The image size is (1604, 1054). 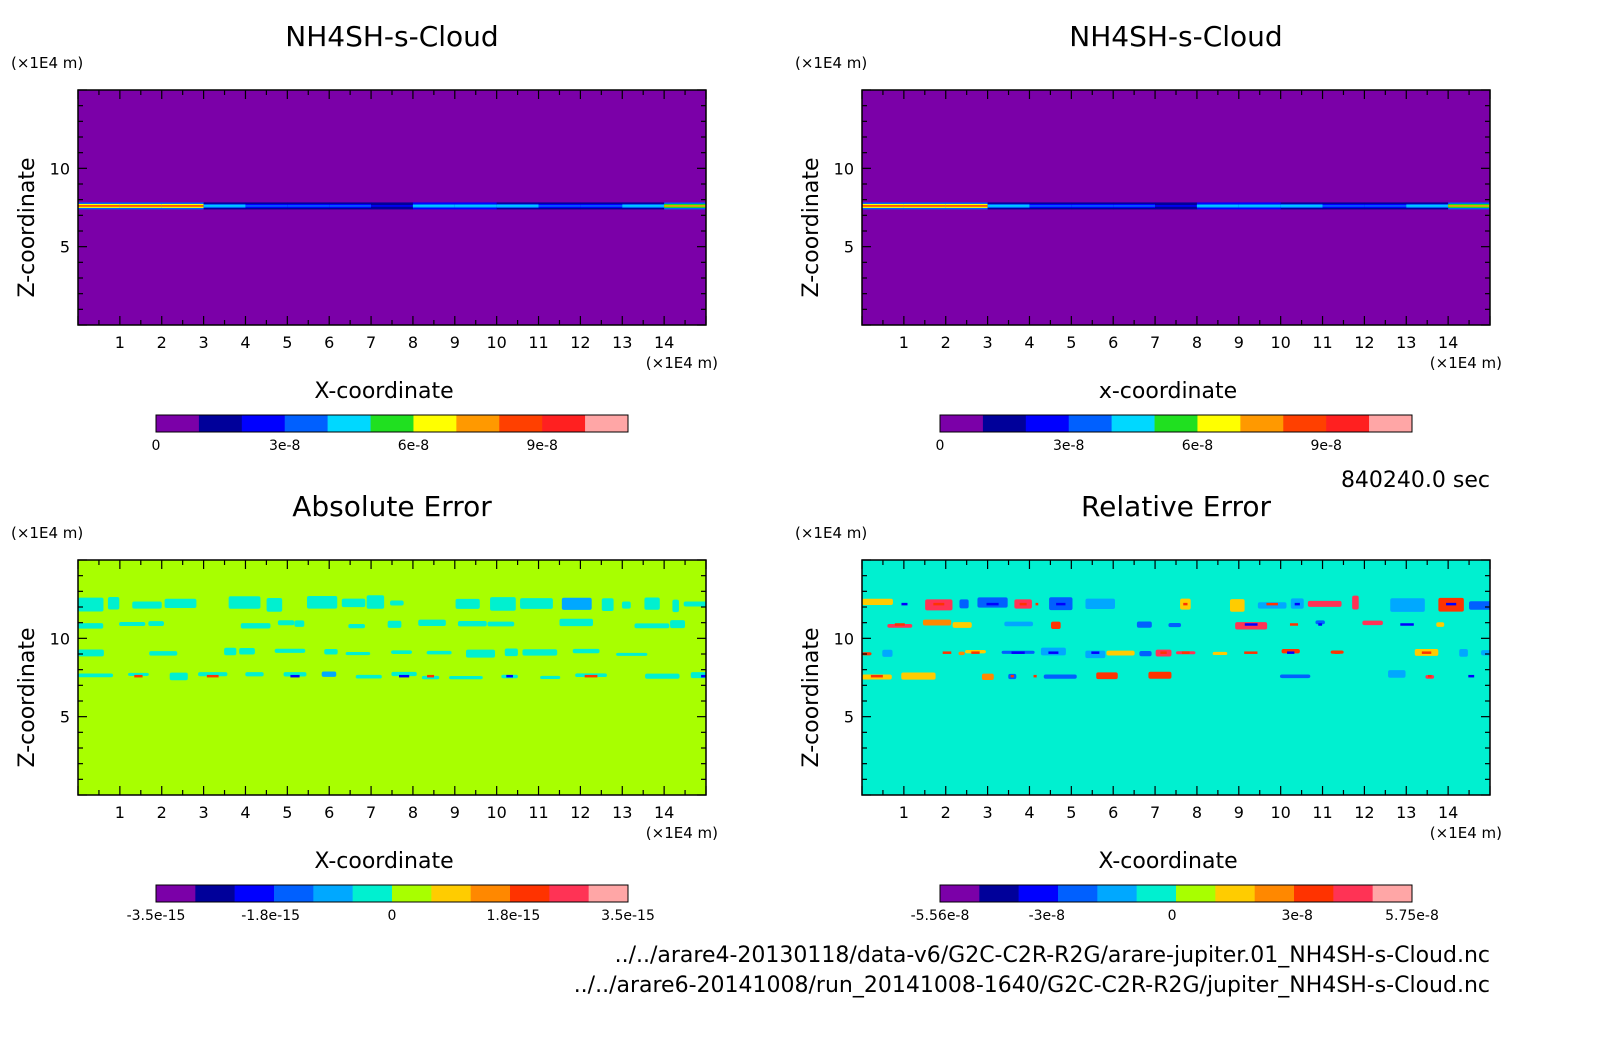 What do you see at coordinates (1364, 342) in the screenshot?
I see `x-tick-label: 12` at bounding box center [1364, 342].